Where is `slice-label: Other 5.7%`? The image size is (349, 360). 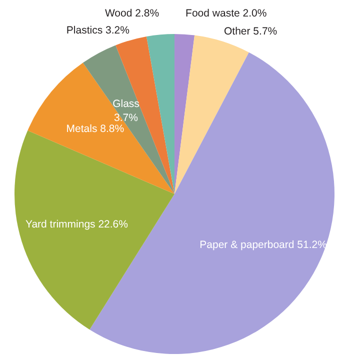
slice-label: Other 5.7% is located at coordinates (251, 32).